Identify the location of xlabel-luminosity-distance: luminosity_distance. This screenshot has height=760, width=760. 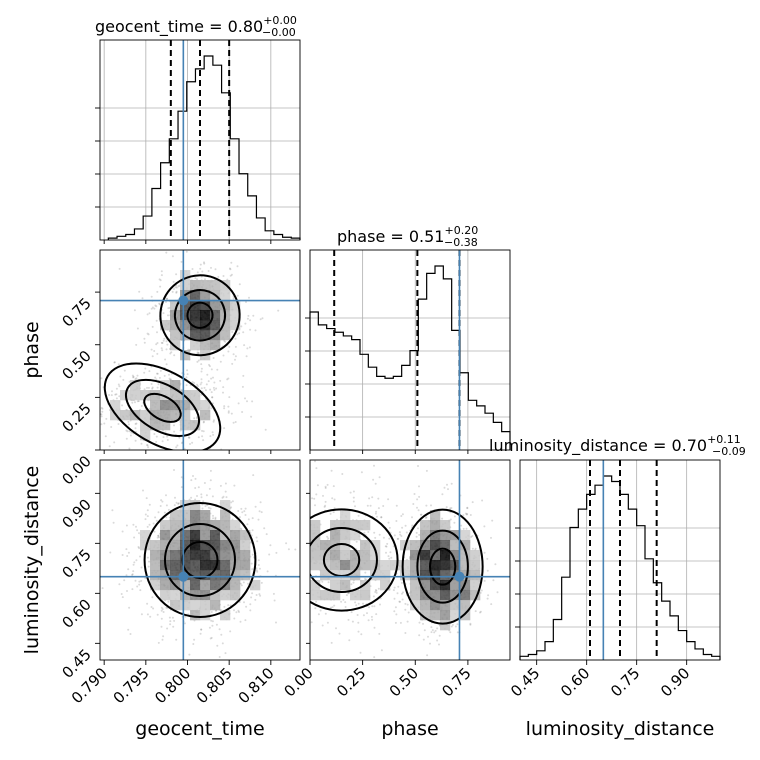
(620, 729).